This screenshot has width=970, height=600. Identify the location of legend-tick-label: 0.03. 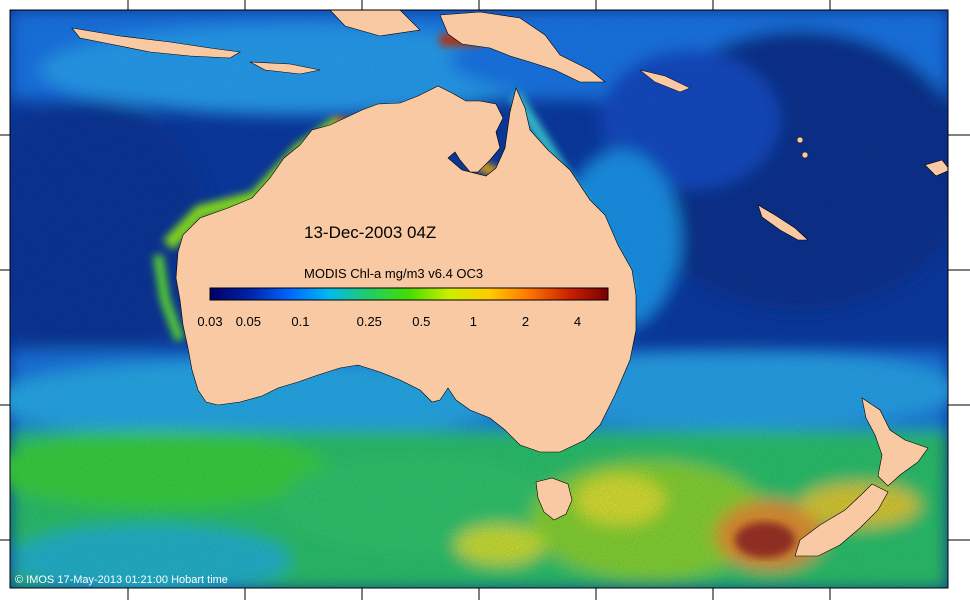
(209, 321).